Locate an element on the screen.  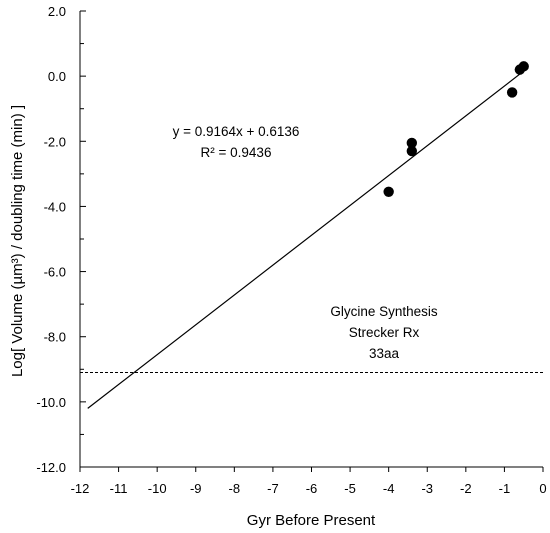
x-tick-label: -5 is located at coordinates (350, 488).